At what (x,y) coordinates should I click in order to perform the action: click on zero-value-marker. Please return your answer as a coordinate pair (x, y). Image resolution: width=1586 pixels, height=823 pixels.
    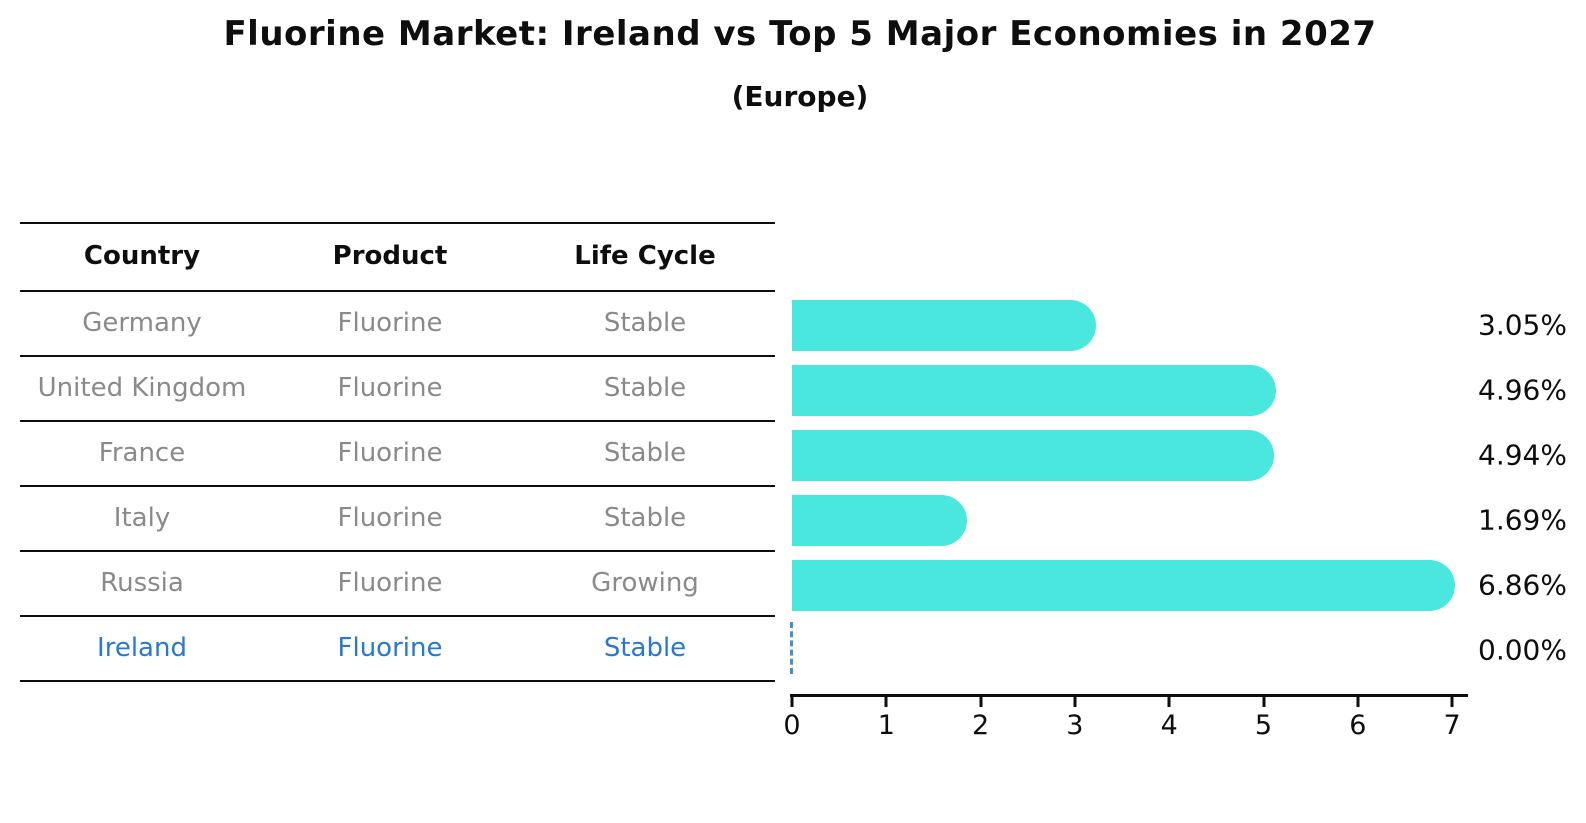
    Looking at the image, I should click on (791, 647).